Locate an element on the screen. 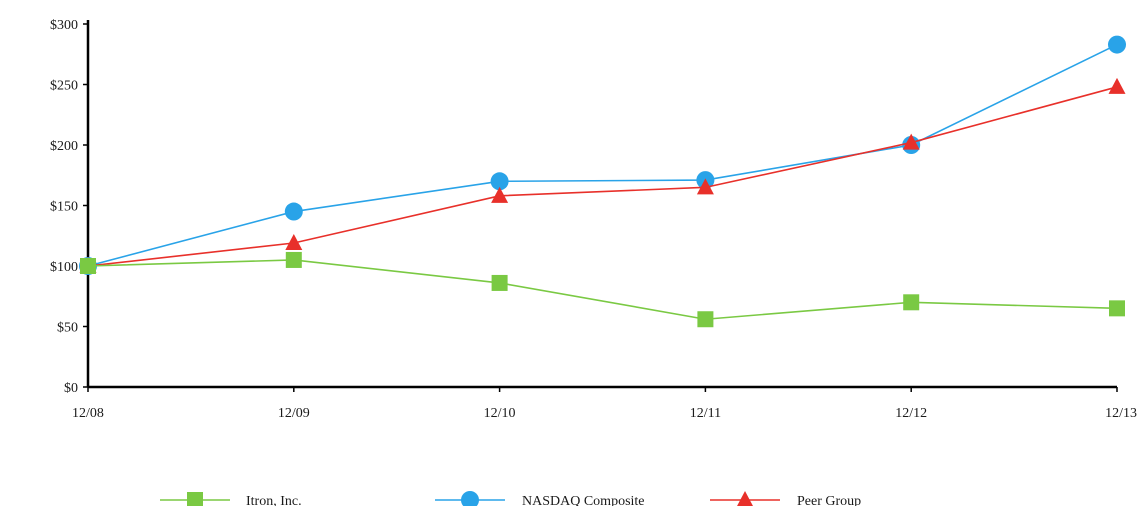 The width and height of the screenshot is (1140, 506). x-tick-label: 12/11 is located at coordinates (705, 413).